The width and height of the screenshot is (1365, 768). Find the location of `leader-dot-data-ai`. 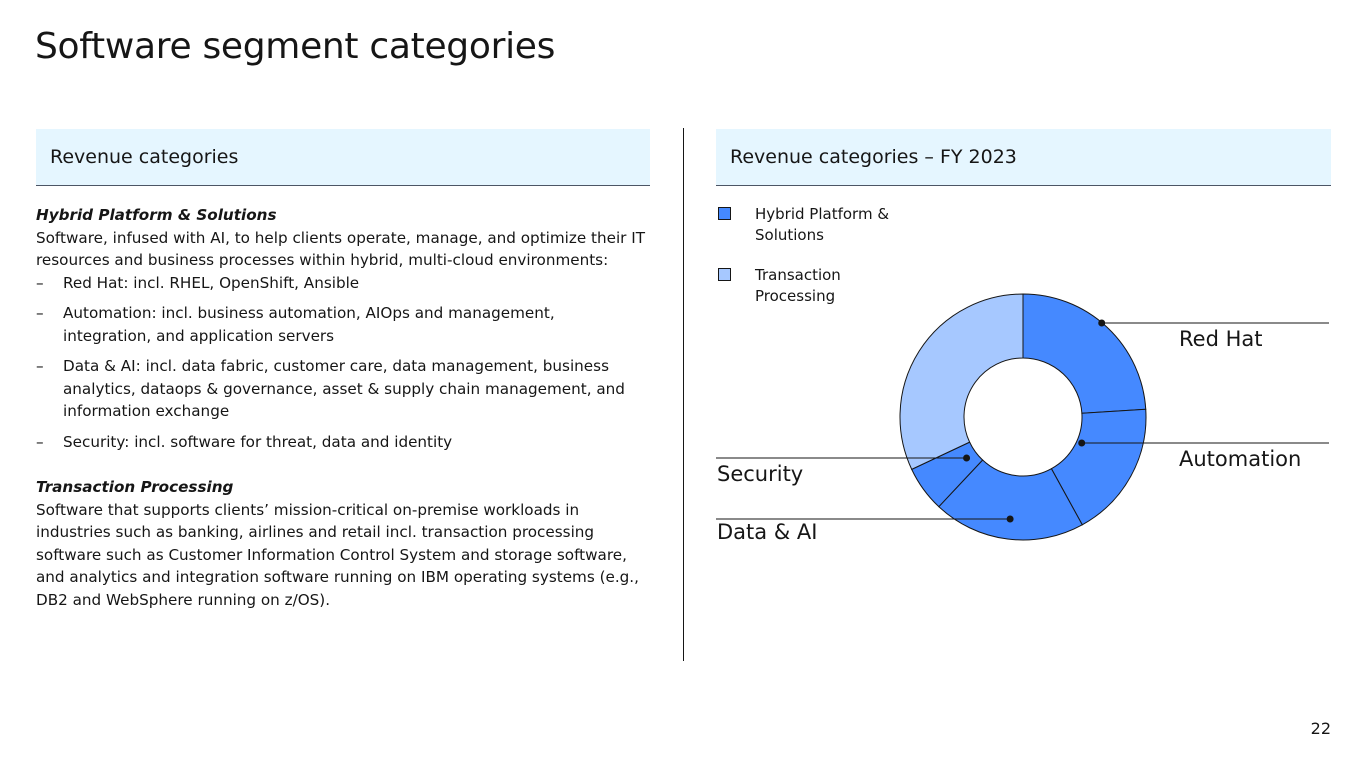

leader-dot-data-ai is located at coordinates (1010, 519).